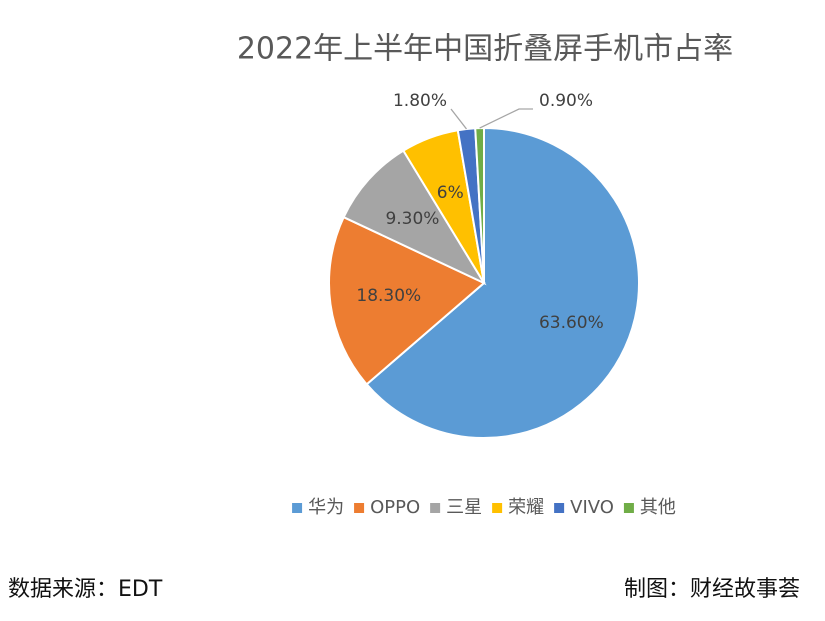 The image size is (825, 621). What do you see at coordinates (592, 507) in the screenshot?
I see `legend-label: VIVO` at bounding box center [592, 507].